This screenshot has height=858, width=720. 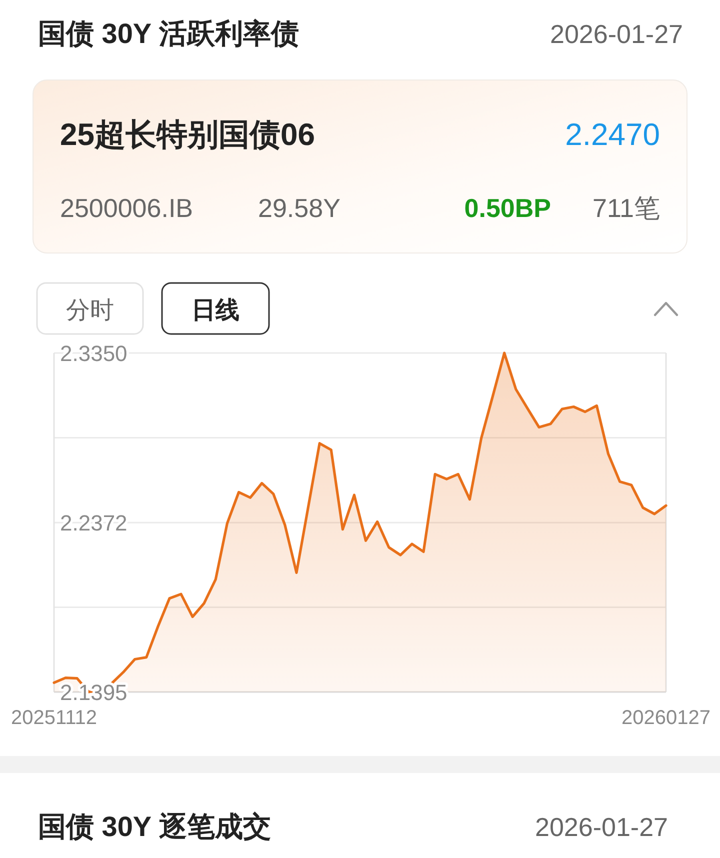 I want to click on y-tick-label: 2.3350, so click(x=94, y=353).